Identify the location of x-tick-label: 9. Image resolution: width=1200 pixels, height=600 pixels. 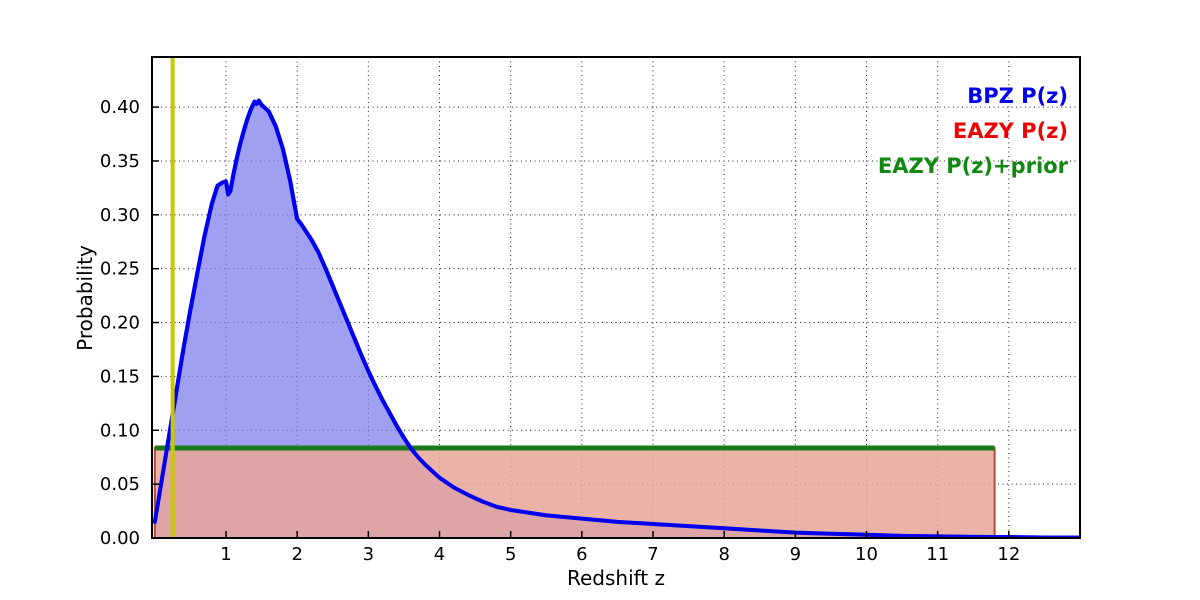
(795, 554).